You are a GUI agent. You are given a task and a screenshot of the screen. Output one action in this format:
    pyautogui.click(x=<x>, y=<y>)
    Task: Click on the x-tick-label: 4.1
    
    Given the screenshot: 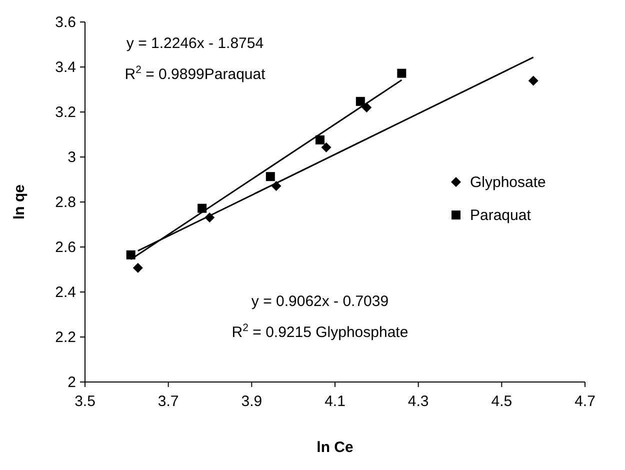 What is the action you would take?
    pyautogui.click(x=335, y=401)
    